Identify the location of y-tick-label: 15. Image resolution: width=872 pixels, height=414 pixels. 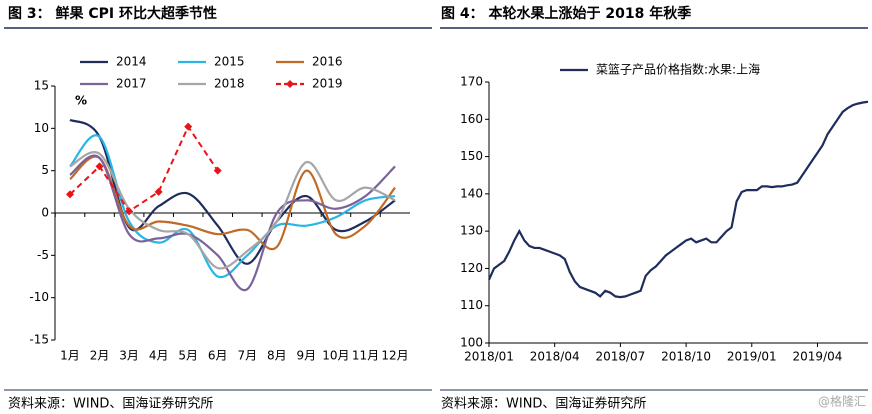
(41, 86).